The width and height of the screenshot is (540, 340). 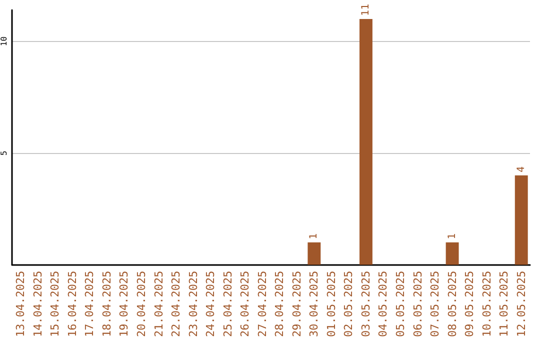 I want to click on data-label: 11, so click(x=366, y=10).